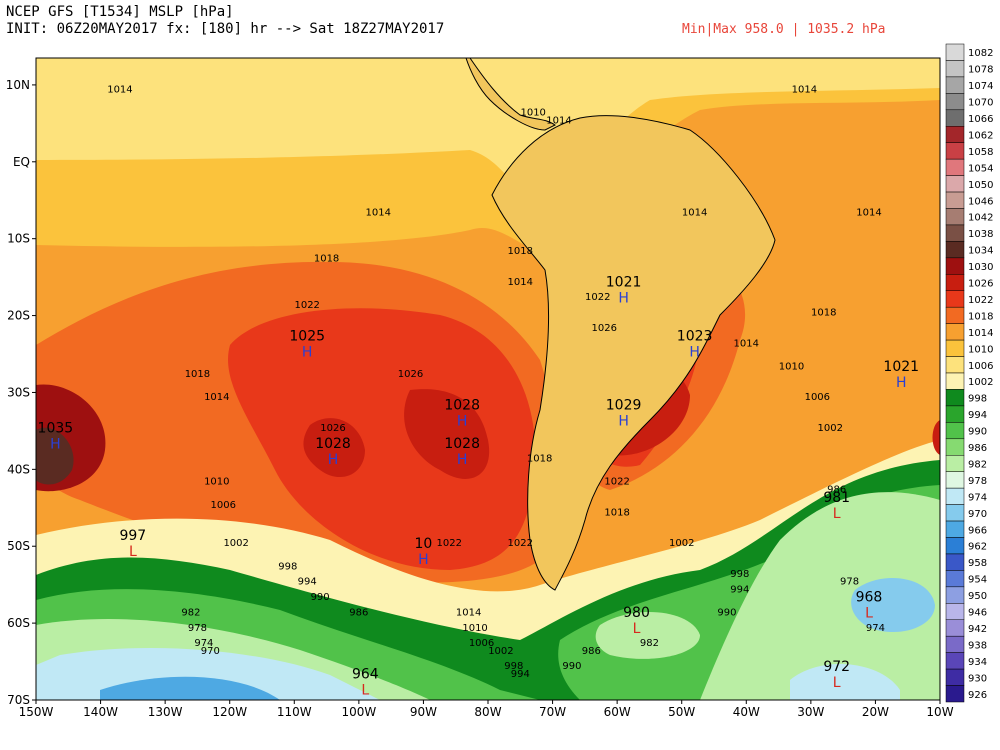  I want to click on colorbar-label: 946, so click(977, 613).